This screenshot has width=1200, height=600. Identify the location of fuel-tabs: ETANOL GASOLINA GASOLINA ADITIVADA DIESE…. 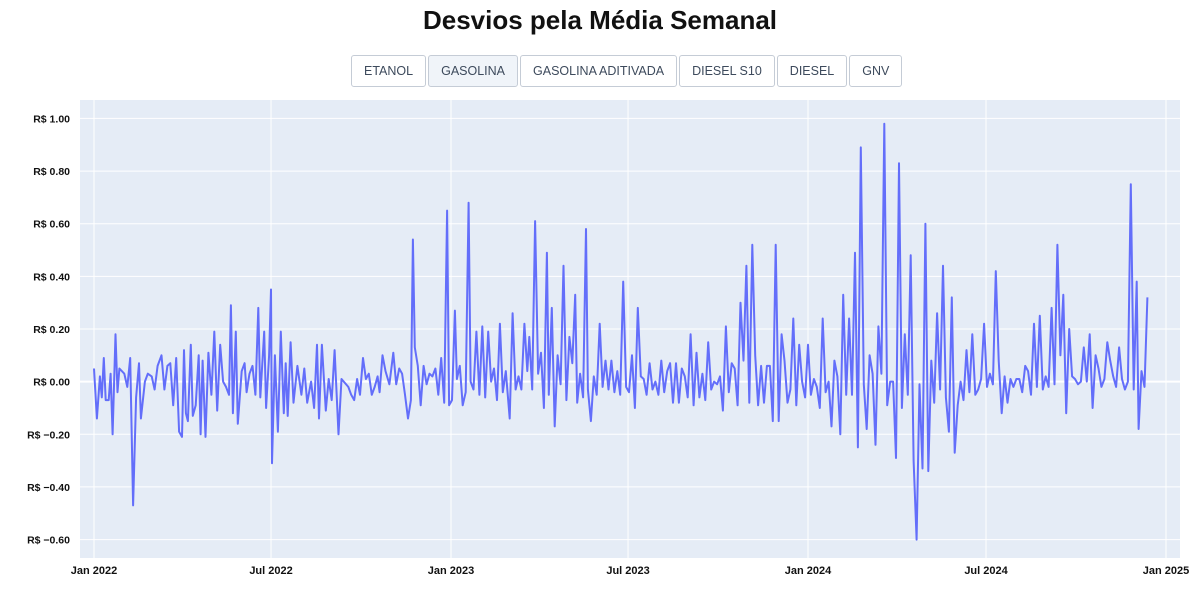
(627, 71).